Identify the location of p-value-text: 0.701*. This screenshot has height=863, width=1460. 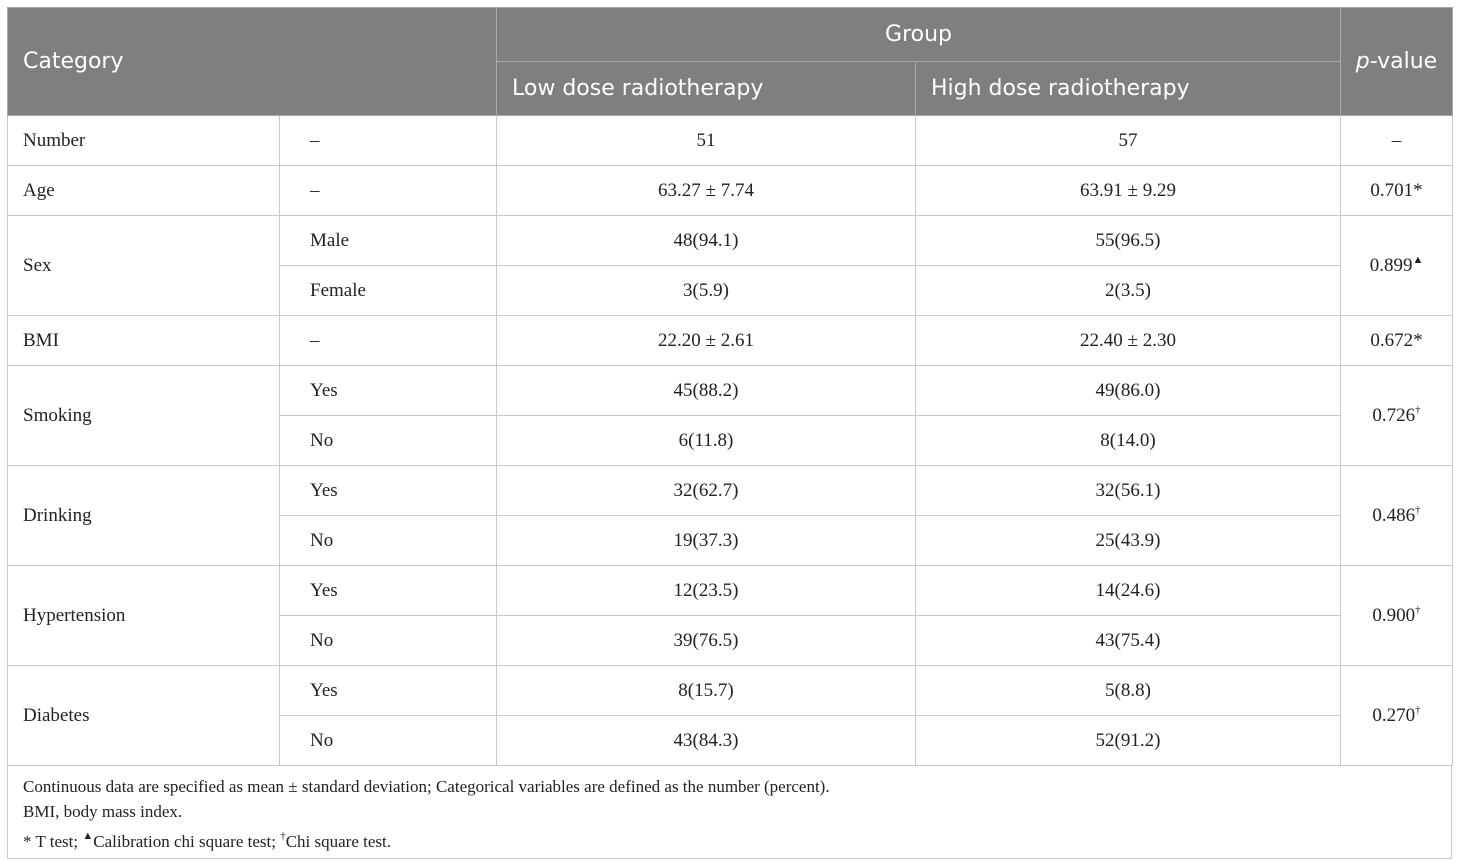
(1396, 190).